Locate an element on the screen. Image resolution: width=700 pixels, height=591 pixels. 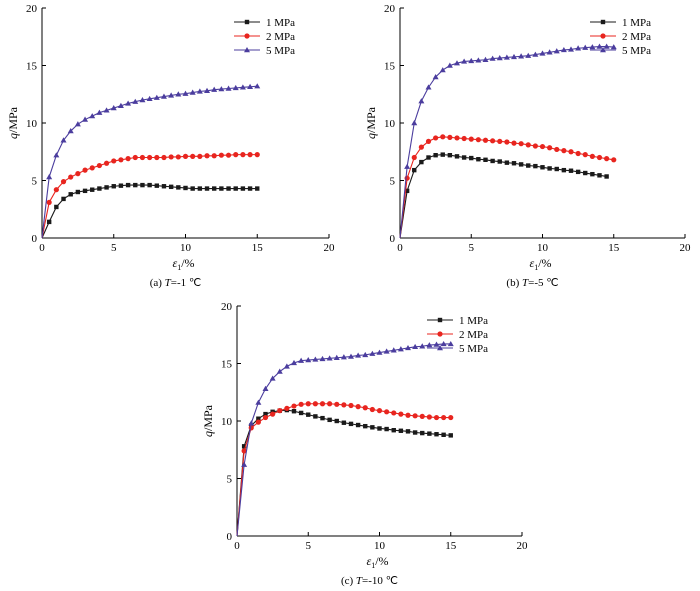
y-tick-label: 10 is located at coordinates (227, 422).